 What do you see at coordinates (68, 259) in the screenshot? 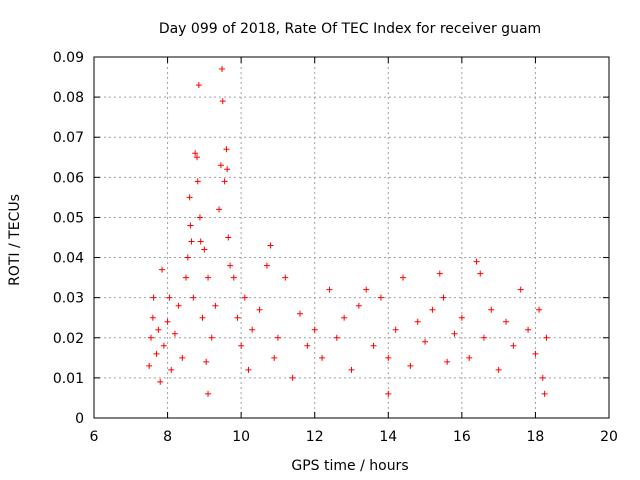
I see `y-tick-label: 0.04` at bounding box center [68, 259].